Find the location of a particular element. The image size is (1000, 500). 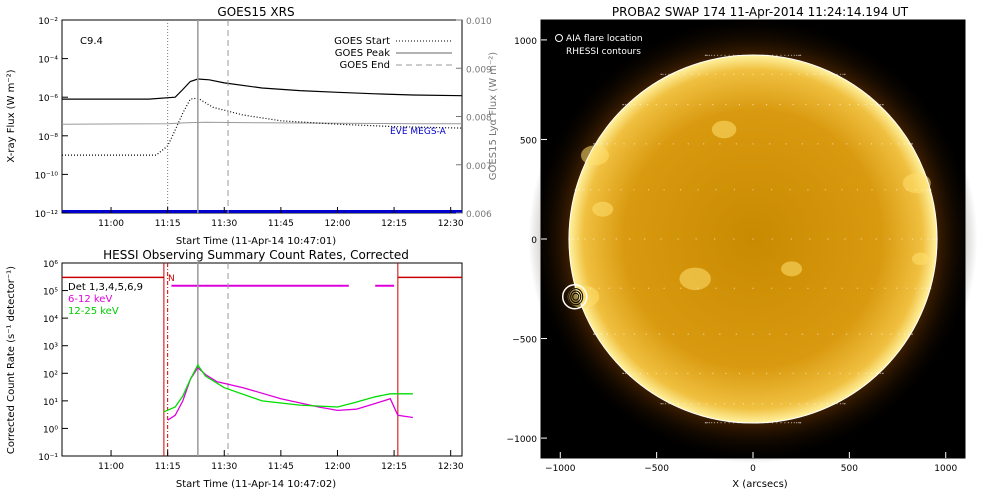

hessi-legend-title: Det 1,3,4,5,6,9 is located at coordinates (105, 287).